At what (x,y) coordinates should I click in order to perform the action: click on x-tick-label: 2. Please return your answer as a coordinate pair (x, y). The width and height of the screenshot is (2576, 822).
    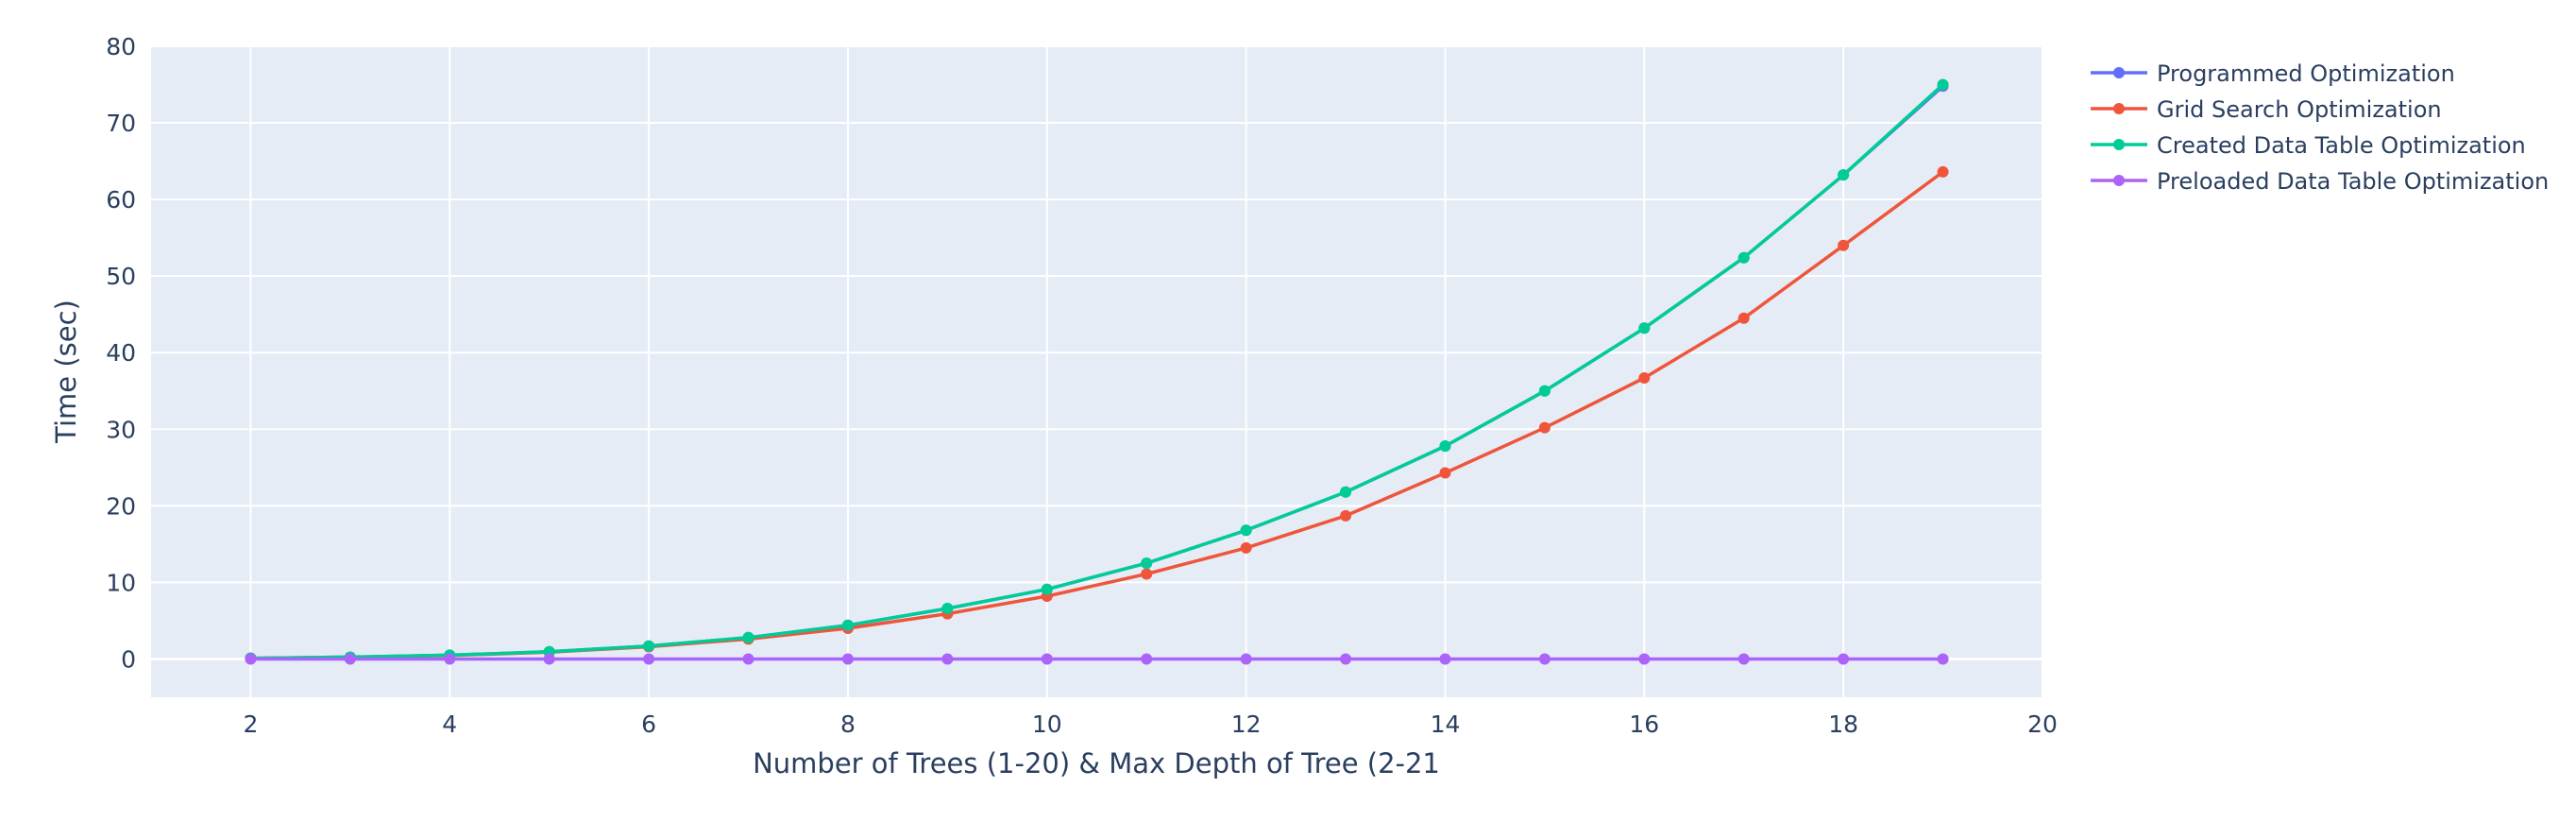
    Looking at the image, I should click on (250, 724).